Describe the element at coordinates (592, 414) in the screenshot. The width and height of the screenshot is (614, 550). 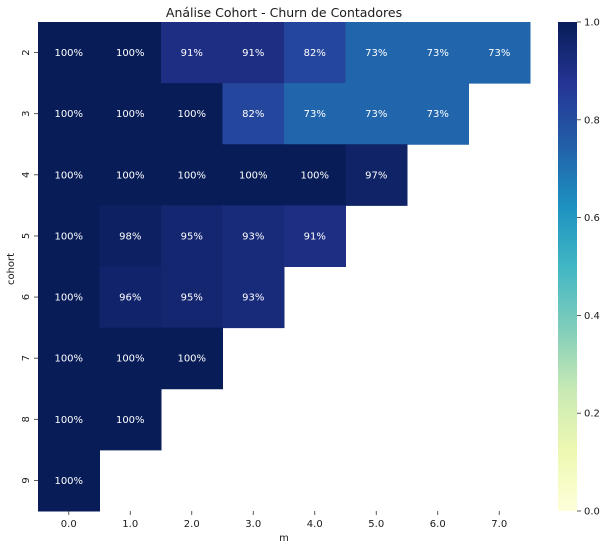
I see `colorbar-tick-label: 0.2` at that location.